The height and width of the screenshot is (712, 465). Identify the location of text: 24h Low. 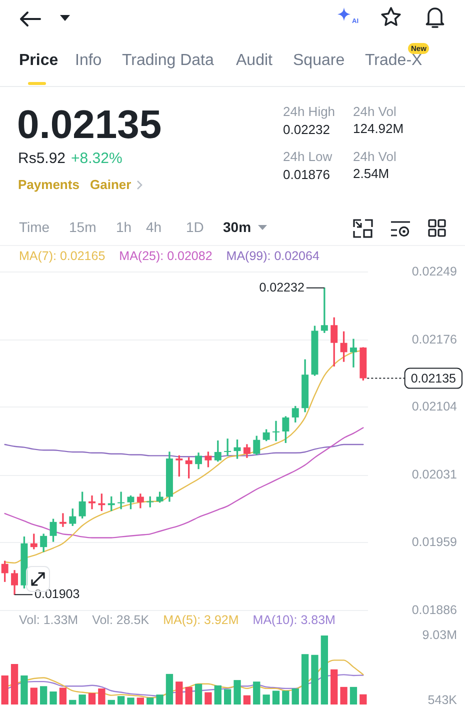
(307, 156).